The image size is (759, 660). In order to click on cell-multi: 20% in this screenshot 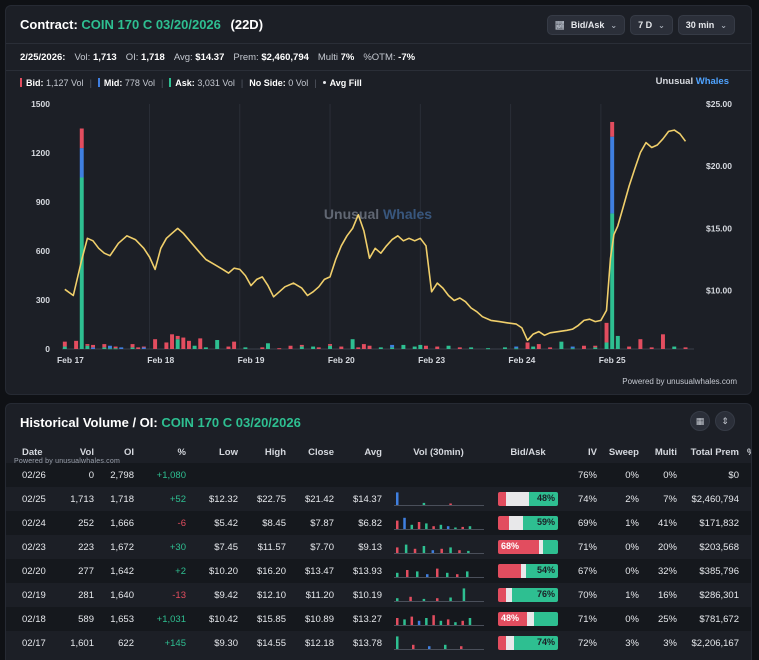, I will do `click(667, 547)`.